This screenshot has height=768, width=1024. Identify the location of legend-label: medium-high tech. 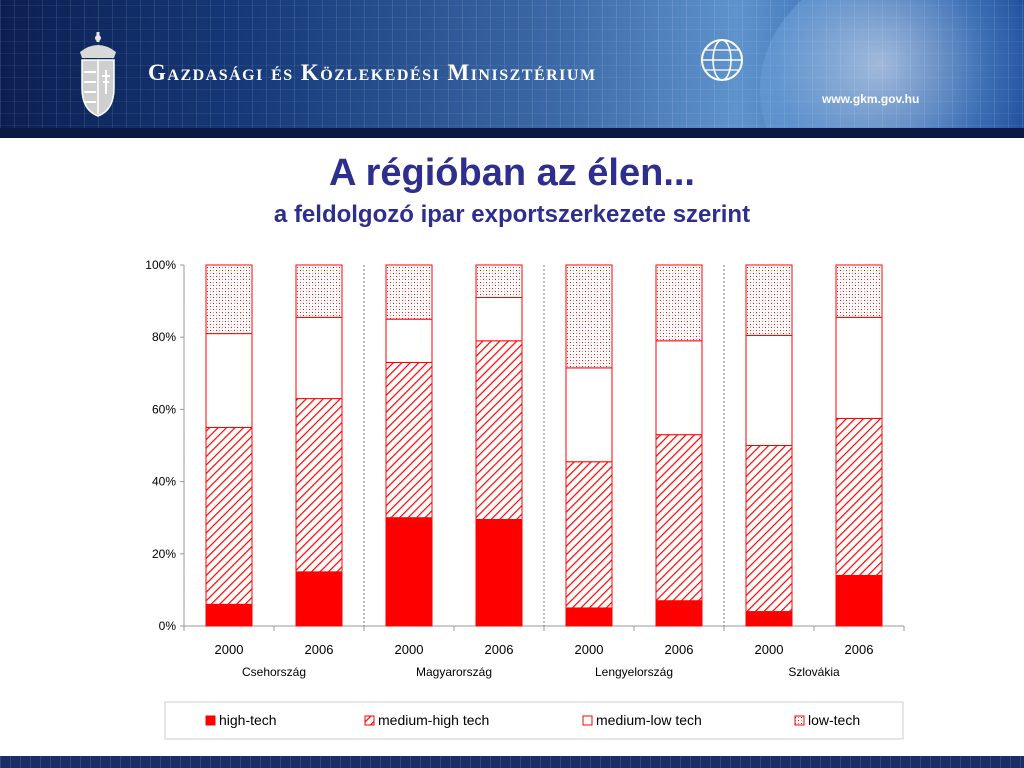
(433, 720).